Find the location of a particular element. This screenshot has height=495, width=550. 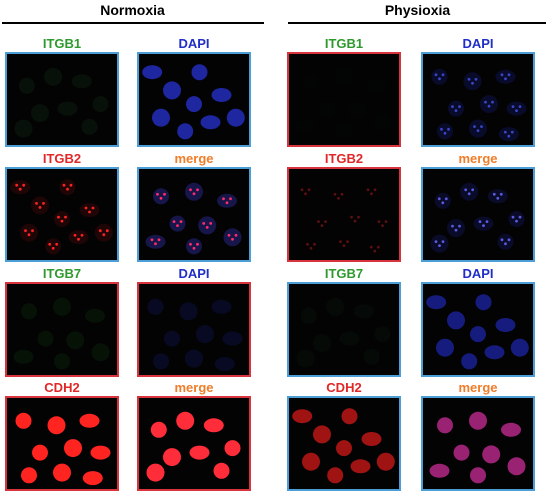

micrograph-cdh2 is located at coordinates (344, 443).